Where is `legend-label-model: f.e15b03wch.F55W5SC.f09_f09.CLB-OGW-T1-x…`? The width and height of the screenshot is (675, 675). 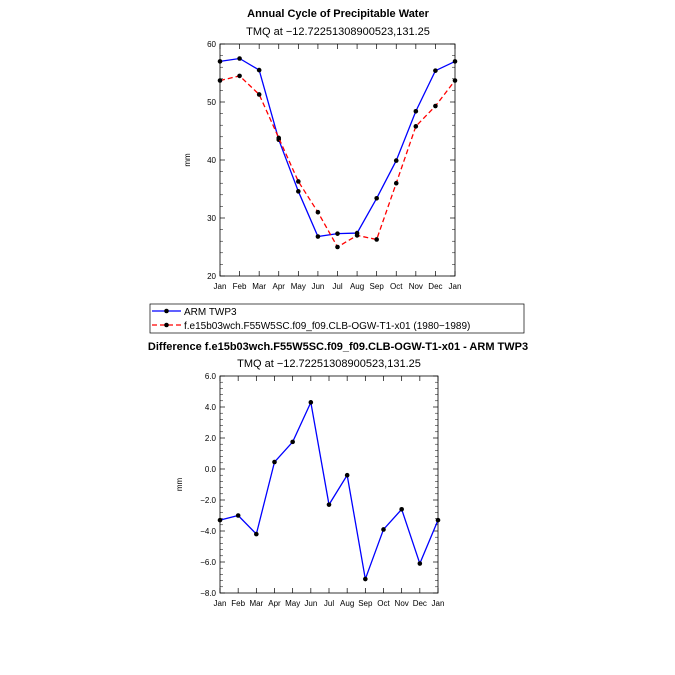 legend-label-model: f.e15b03wch.F55W5SC.f09_f09.CLB-OGW-T1-x… is located at coordinates (327, 326).